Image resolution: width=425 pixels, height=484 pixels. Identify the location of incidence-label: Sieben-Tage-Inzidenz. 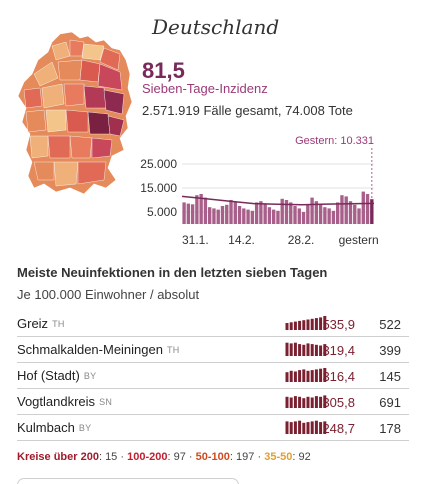
(205, 88).